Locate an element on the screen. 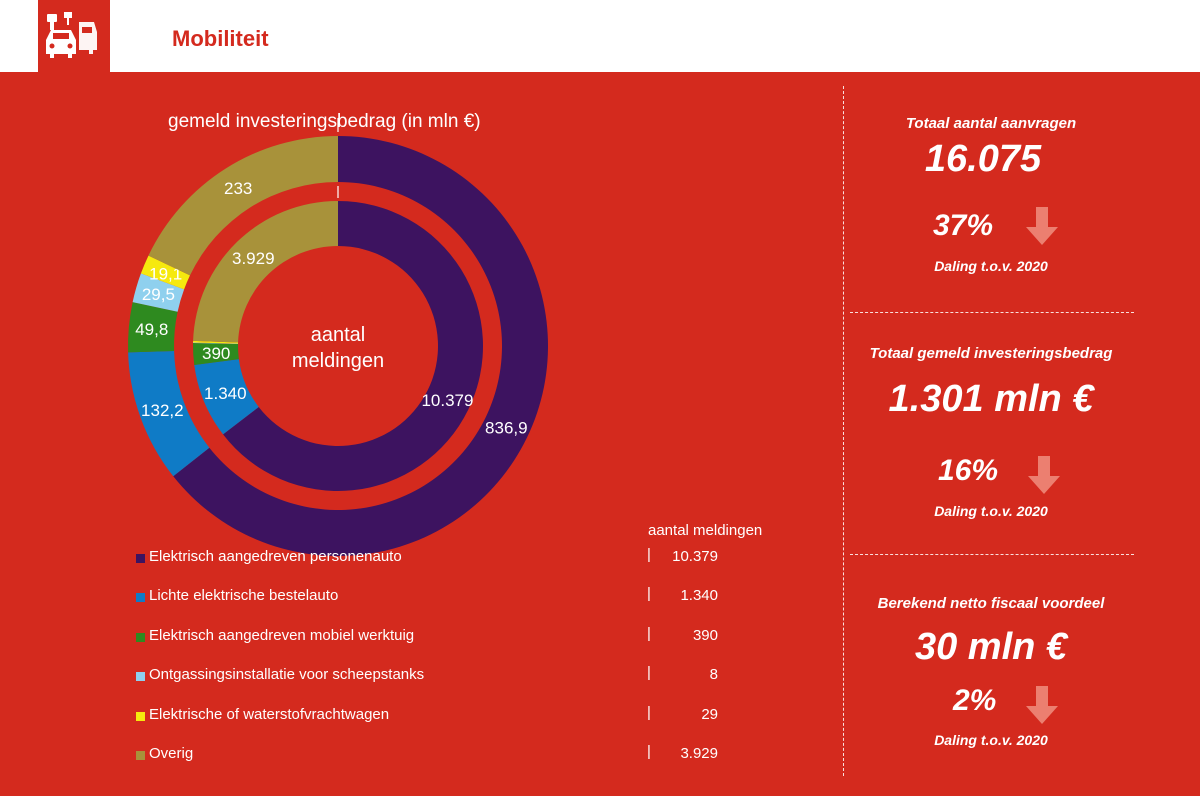 The height and width of the screenshot is (800, 1200). vehicles-charging-icon is located at coordinates (74, 36).